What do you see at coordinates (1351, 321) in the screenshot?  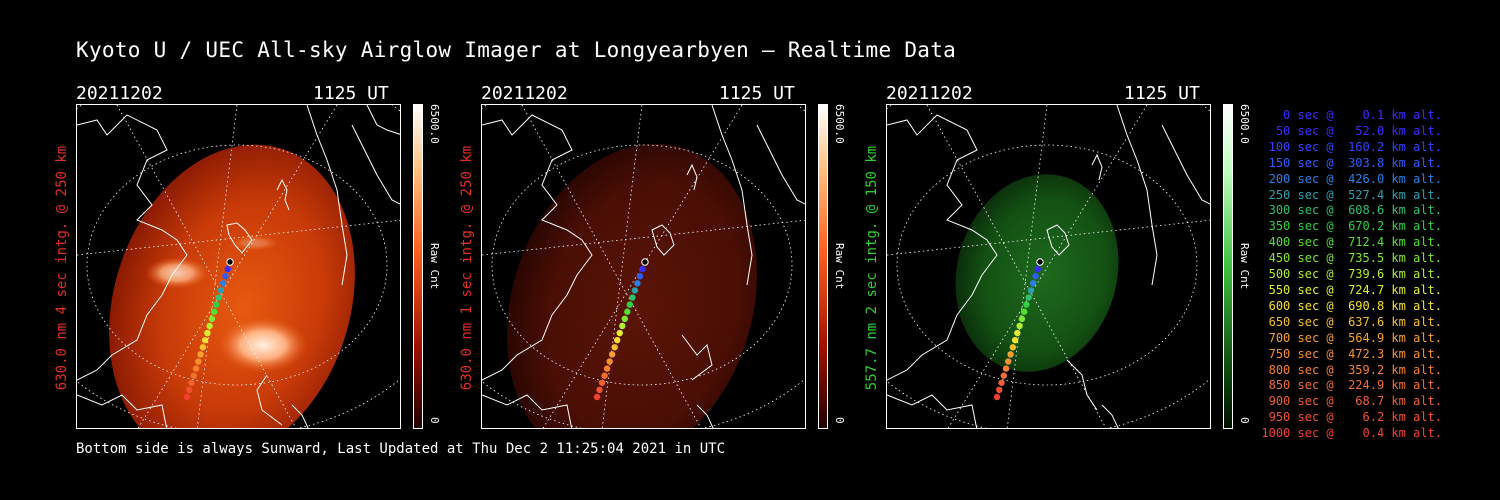 I see `legend-entry: 650 sec @ 637.6 km alt.` at bounding box center [1351, 321].